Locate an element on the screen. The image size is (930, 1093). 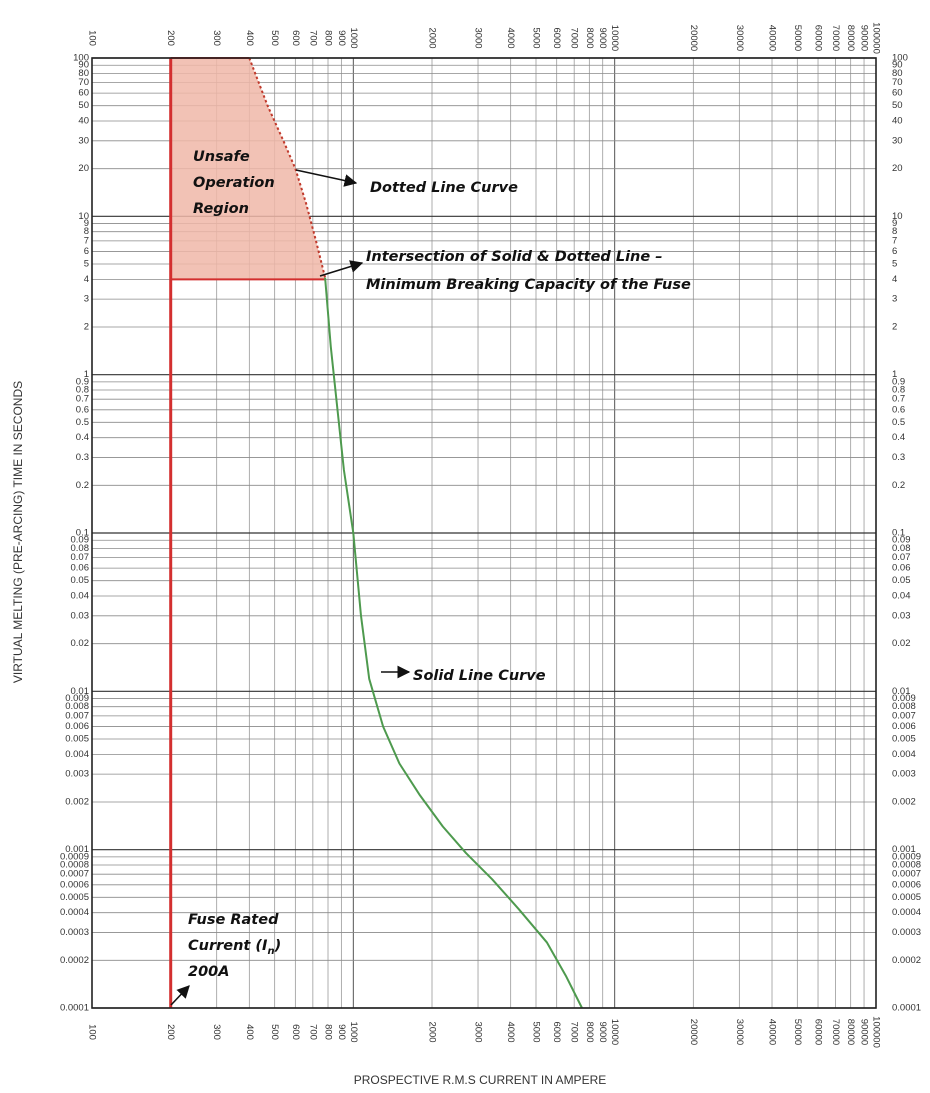
x-tick-bottom-27: 100000 is located at coordinates (876, 1032).